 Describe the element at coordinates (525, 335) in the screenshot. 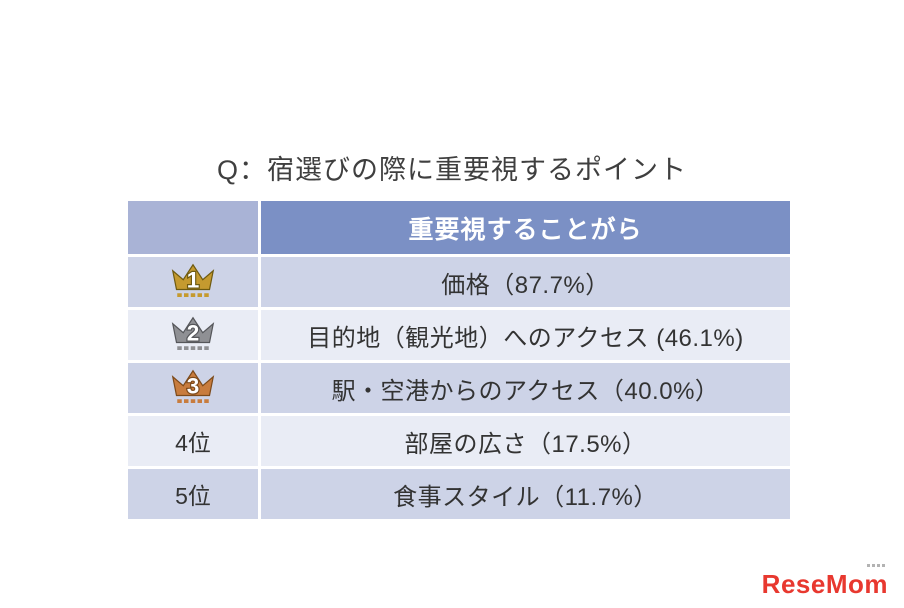

I see `rank-2-label: 目的地（観光地）へのアクセス (46.1%)` at that location.